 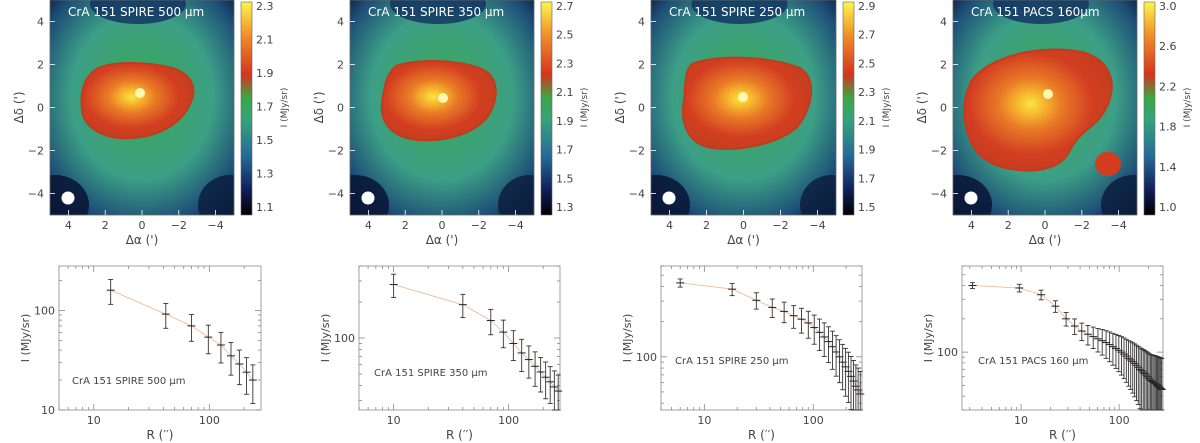 I want to click on colorbar-tick-label: 1.3, so click(x=565, y=207).